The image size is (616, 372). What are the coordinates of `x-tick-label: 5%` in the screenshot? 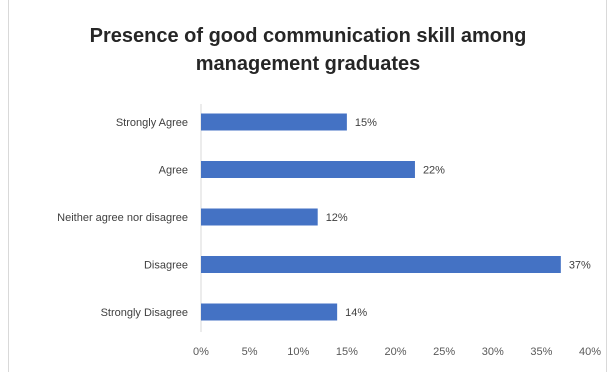 It's located at (250, 352).